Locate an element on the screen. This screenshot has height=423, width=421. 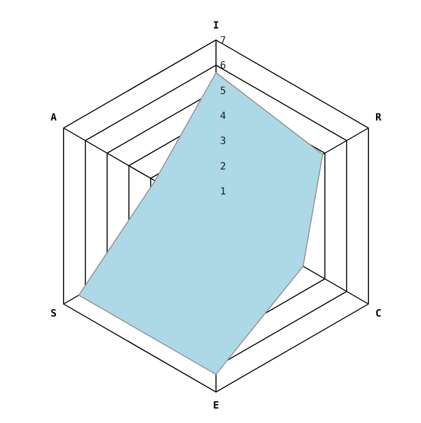
y-tick-label: 6 is located at coordinates (223, 66).